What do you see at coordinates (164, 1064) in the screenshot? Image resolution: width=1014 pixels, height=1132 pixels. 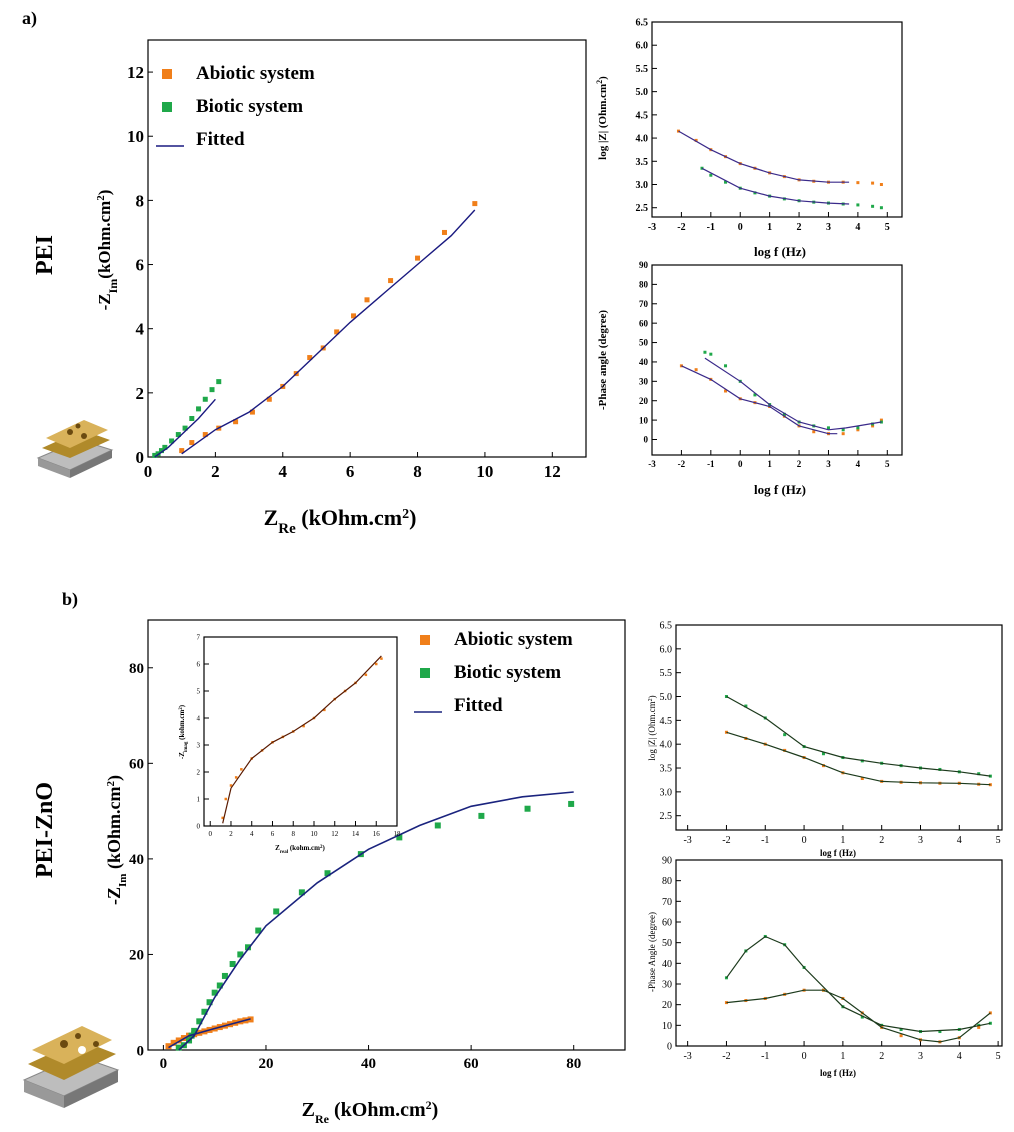 I see `x-tick-label: 0` at bounding box center [164, 1064].